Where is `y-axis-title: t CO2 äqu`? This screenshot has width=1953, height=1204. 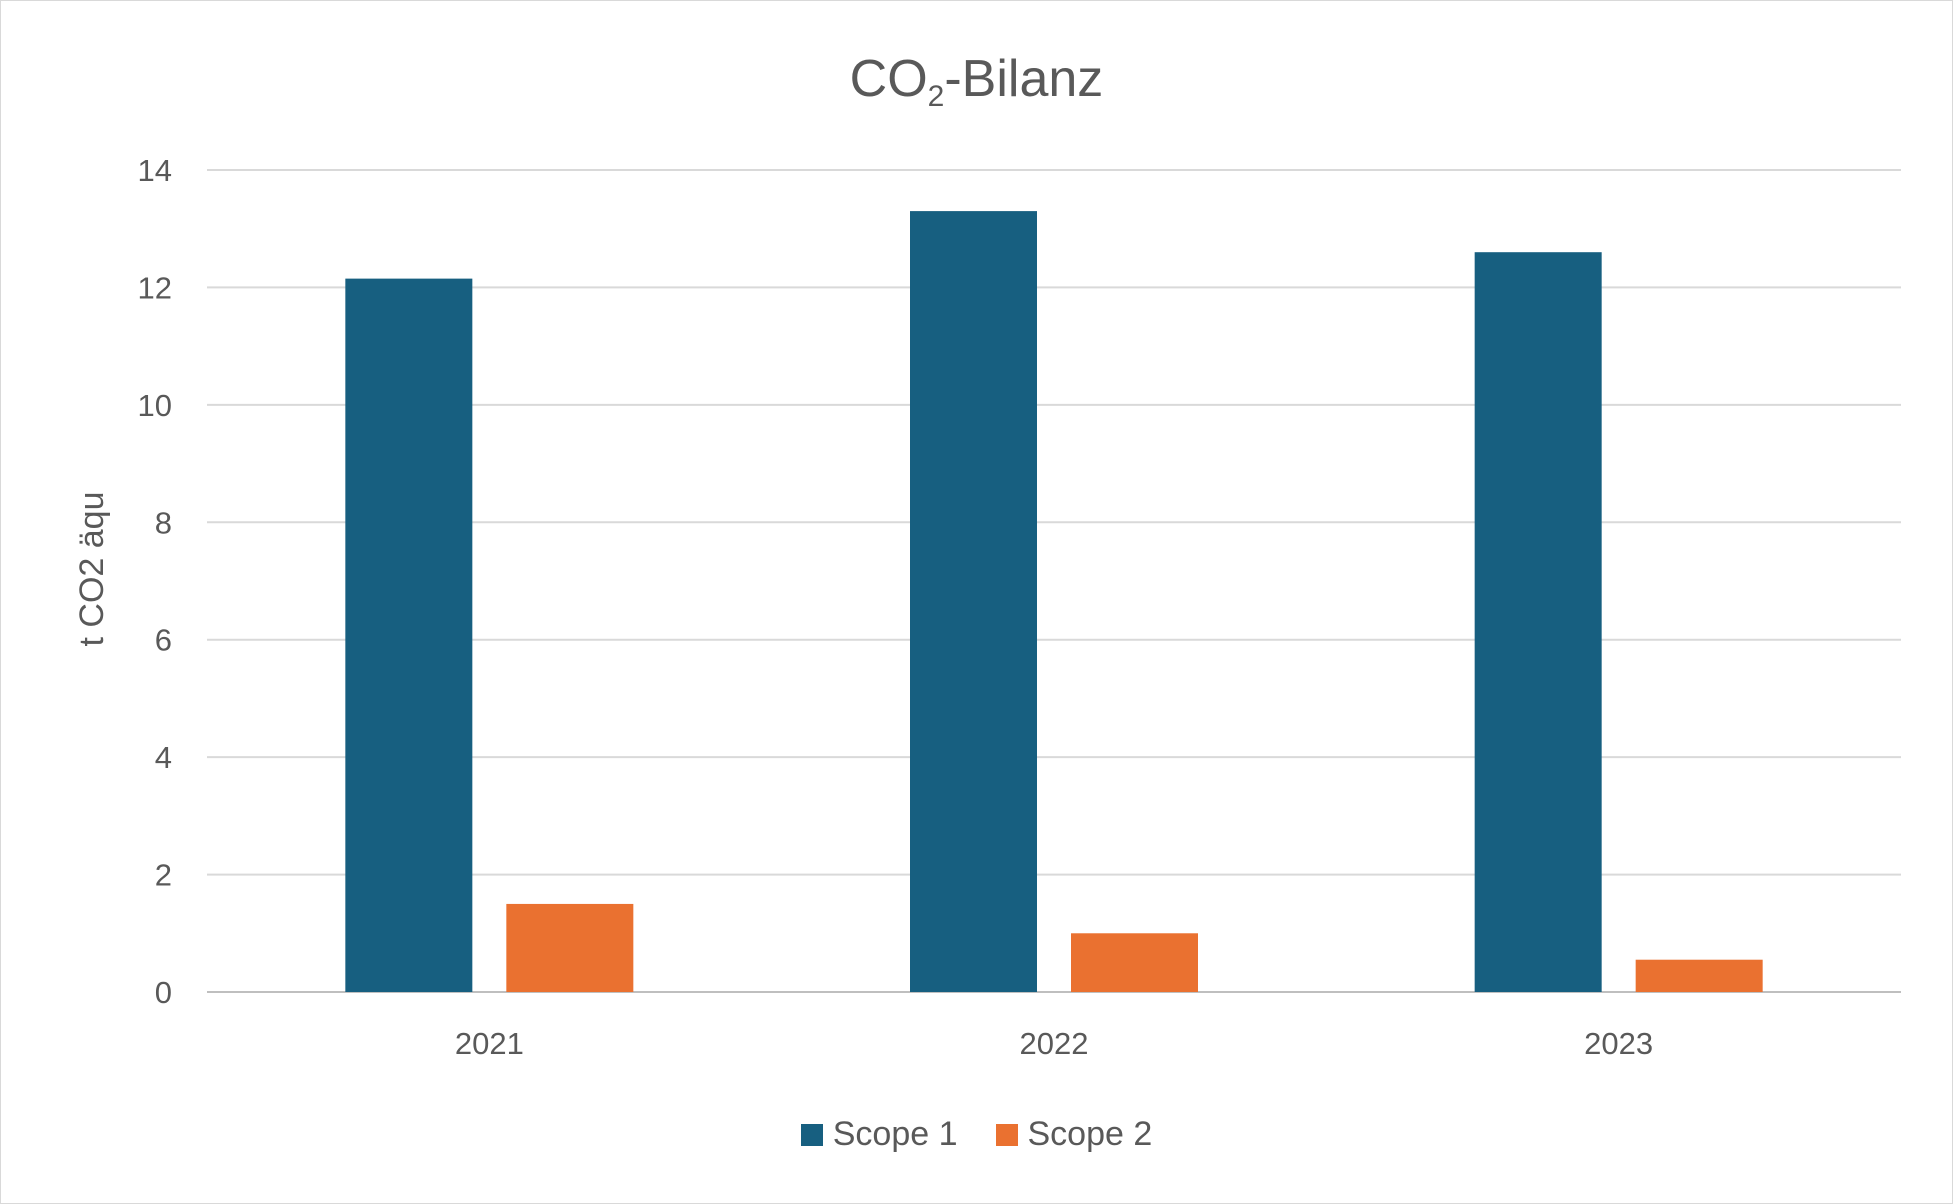 y-axis-title: t CO2 äqu is located at coordinates (92, 569).